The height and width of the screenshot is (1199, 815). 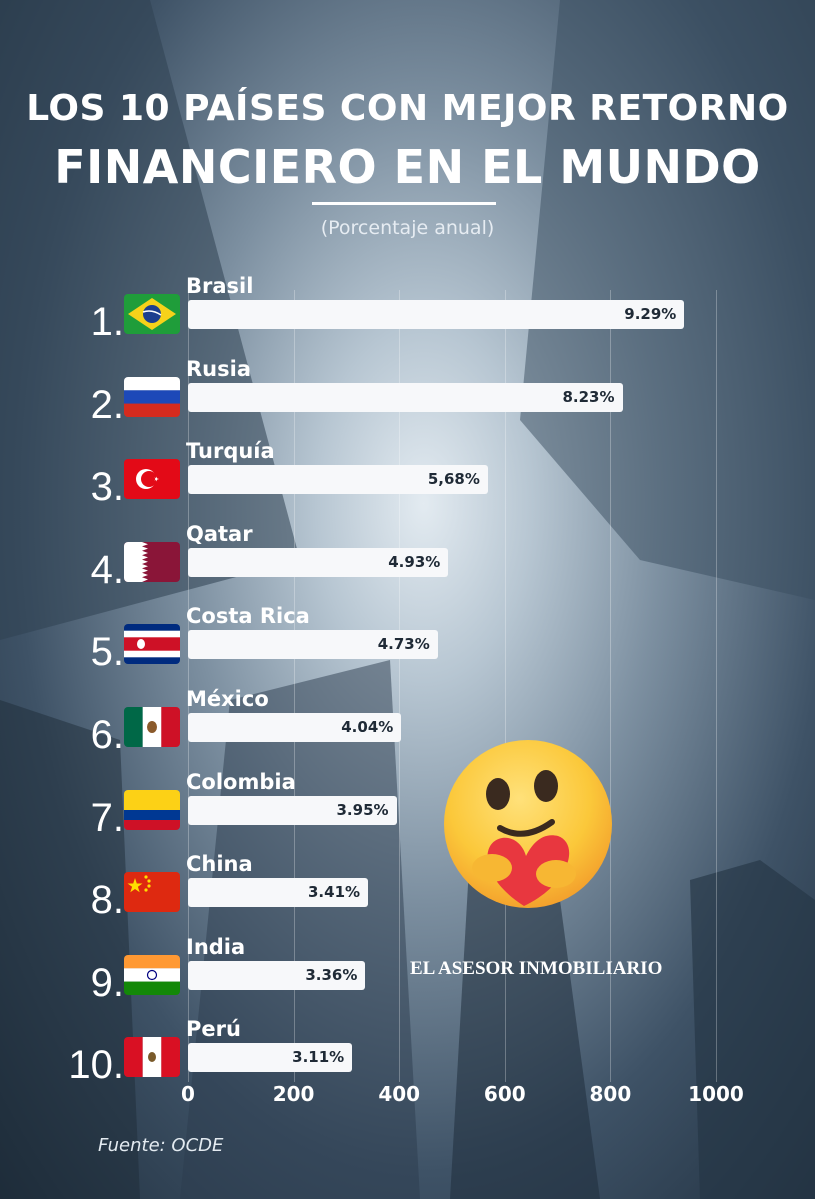 What do you see at coordinates (650, 314) in the screenshot?
I see `bar-value-label: 9.29%` at bounding box center [650, 314].